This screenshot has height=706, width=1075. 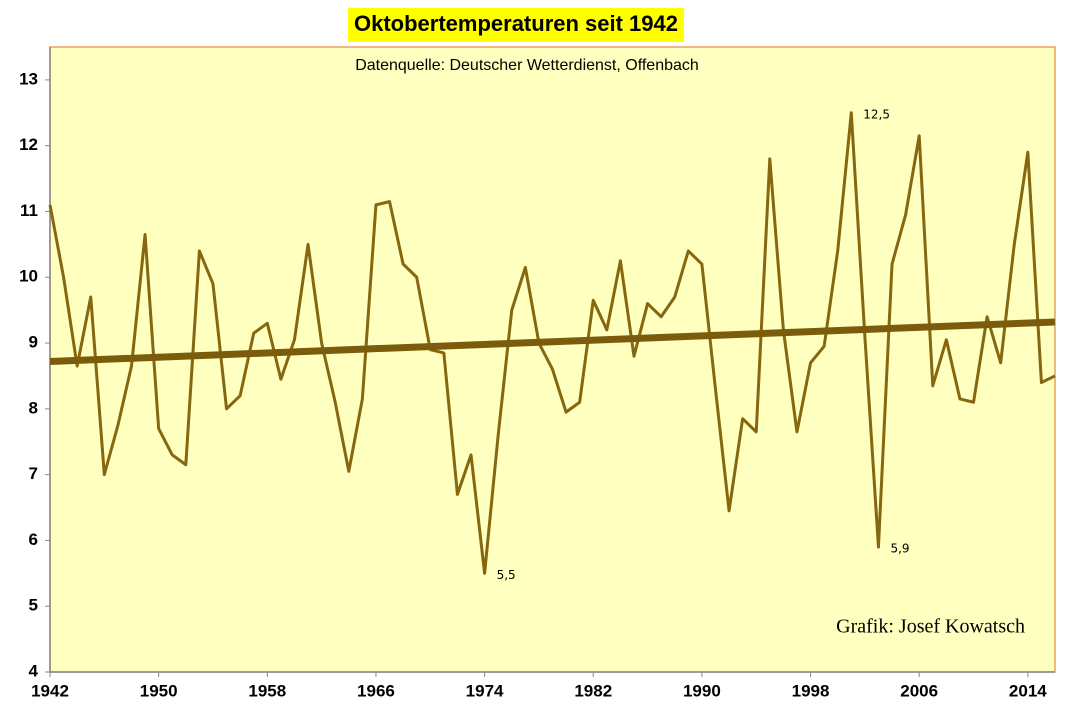 What do you see at coordinates (159, 690) in the screenshot?
I see `x-tick-label: 1950` at bounding box center [159, 690].